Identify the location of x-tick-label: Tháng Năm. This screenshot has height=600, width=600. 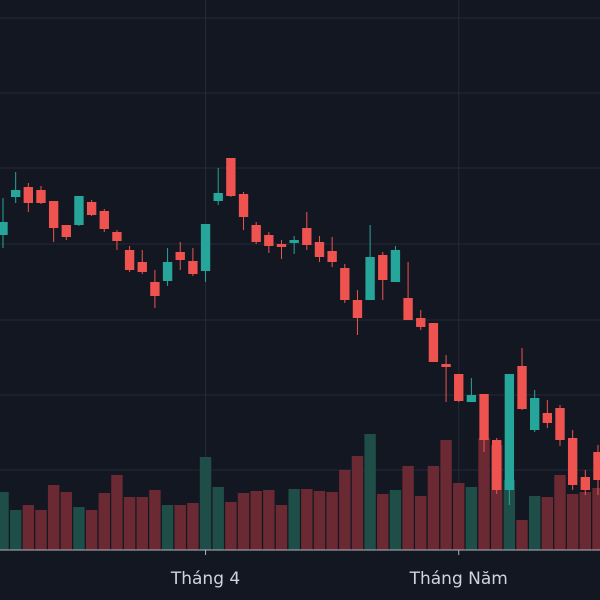
(458, 579).